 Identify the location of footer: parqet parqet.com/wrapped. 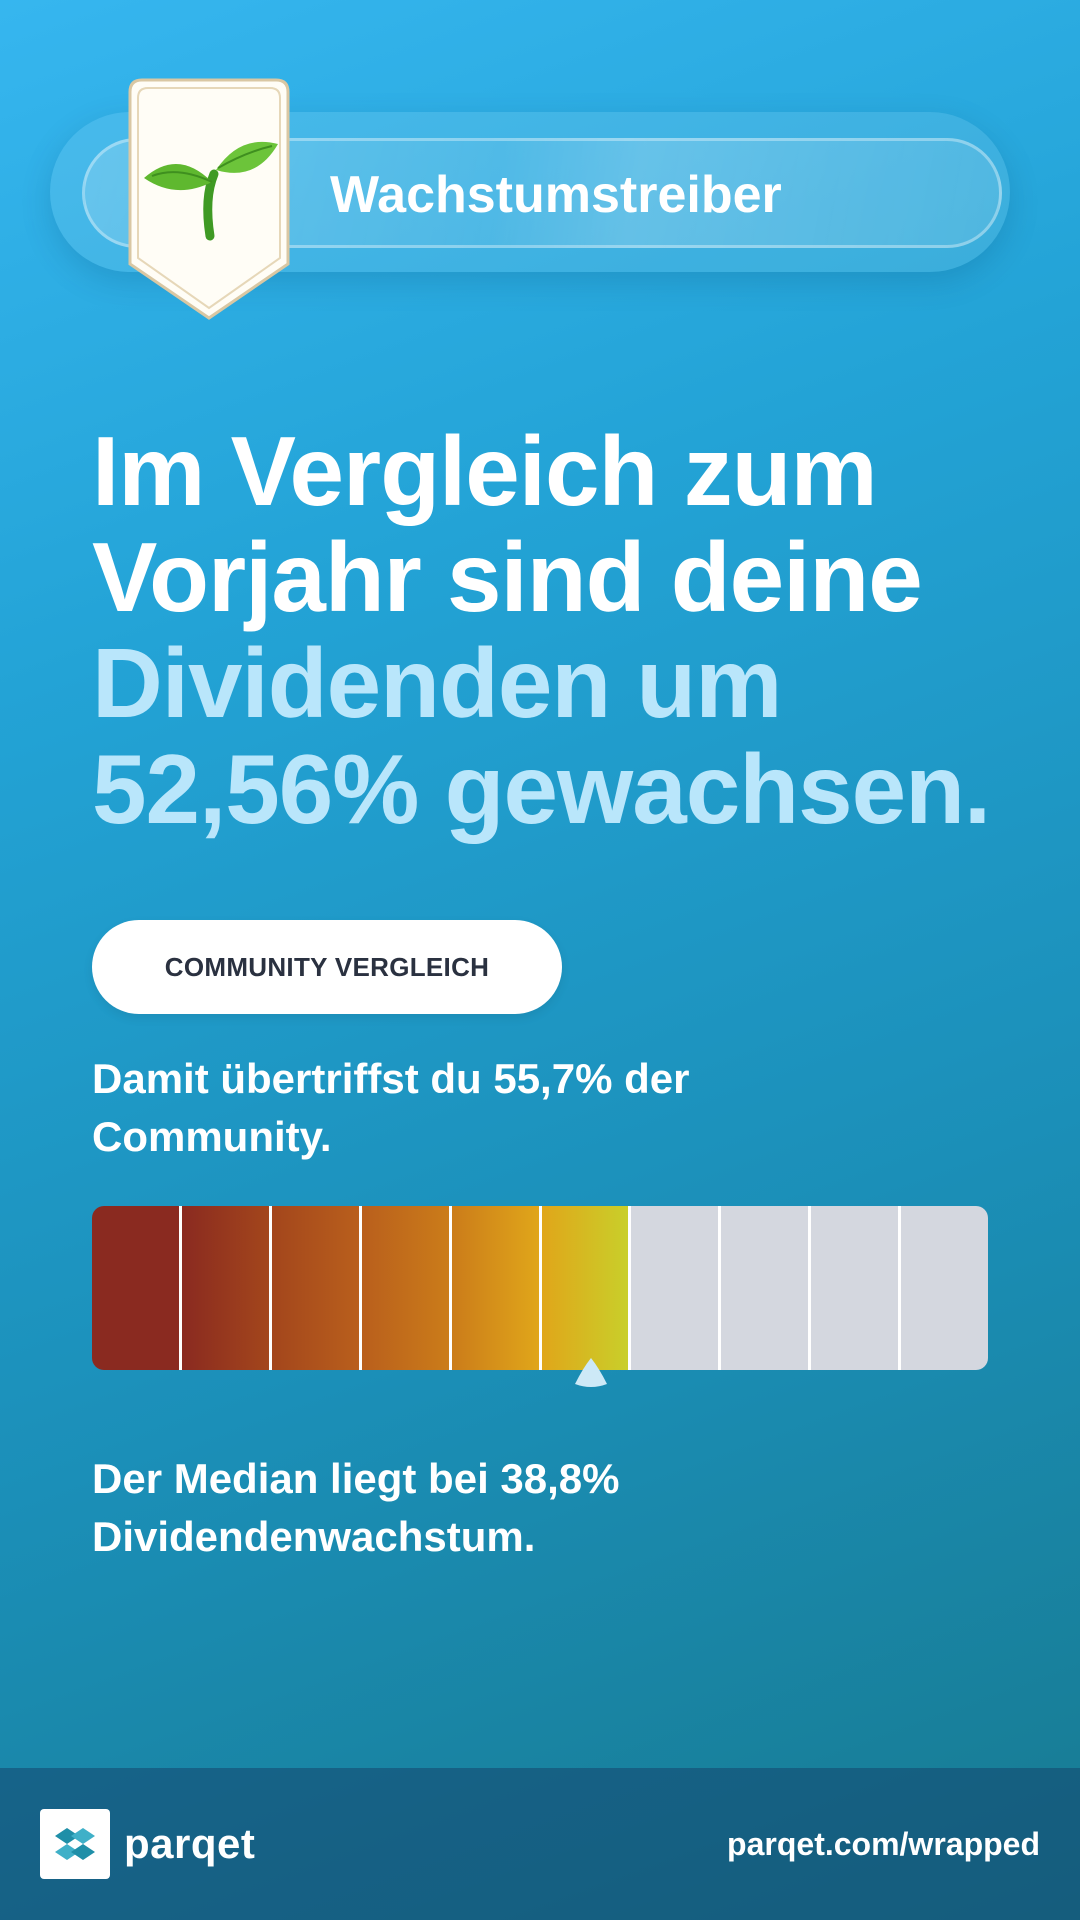
(540, 1844).